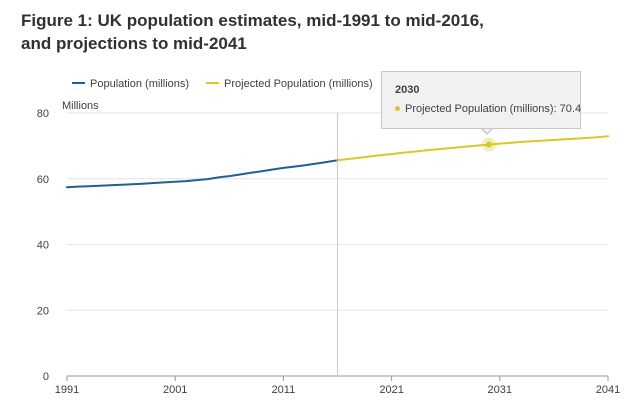 This screenshot has width=640, height=408. I want to click on highlight-marker, so click(488, 144).